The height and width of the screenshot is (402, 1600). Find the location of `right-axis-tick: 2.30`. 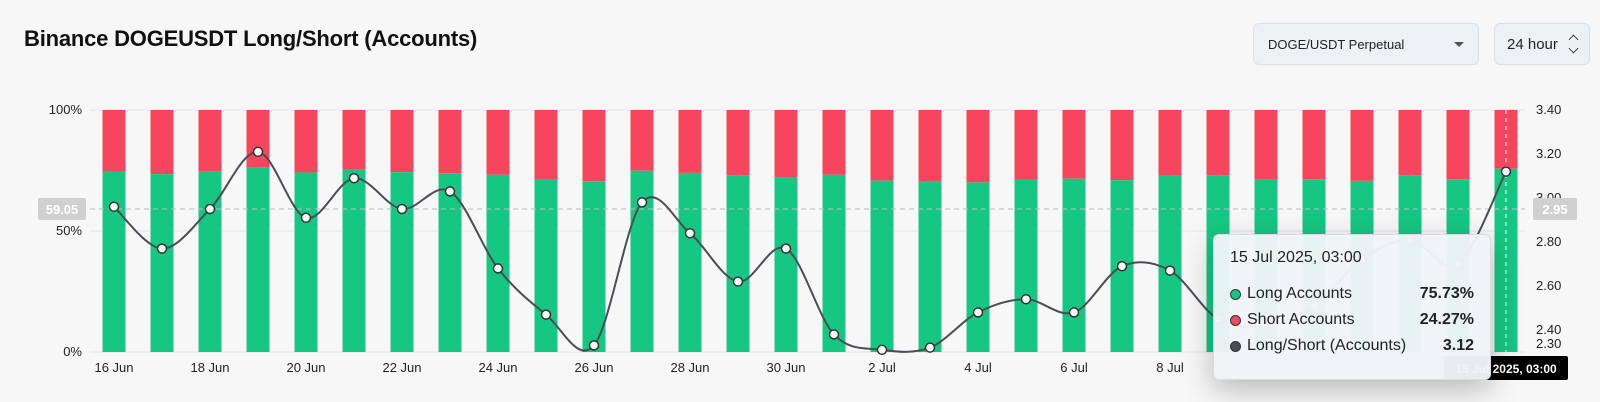

right-axis-tick: 2.30 is located at coordinates (1548, 343).